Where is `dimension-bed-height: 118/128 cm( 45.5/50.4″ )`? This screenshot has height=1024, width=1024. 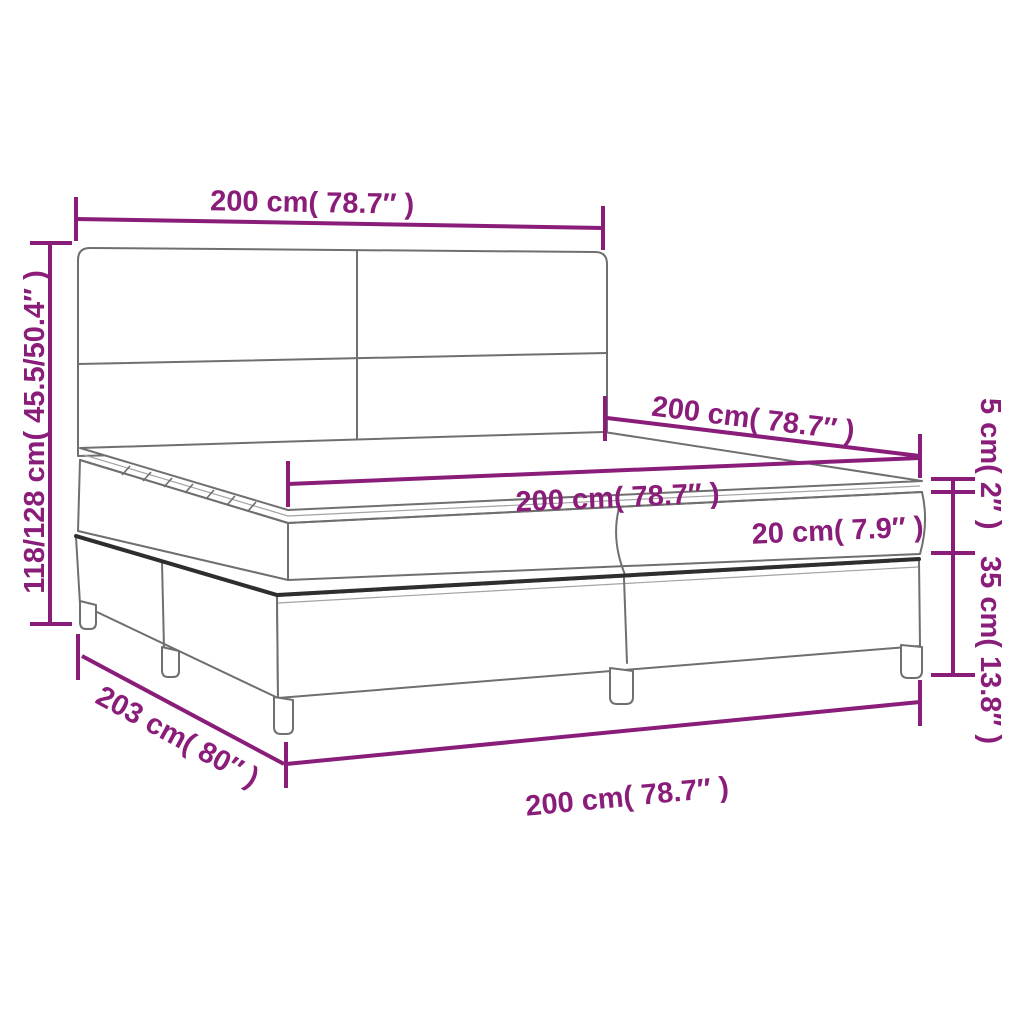
dimension-bed-height: 118/128 cm( 45.5/50.4″ ) is located at coordinates (45, 433).